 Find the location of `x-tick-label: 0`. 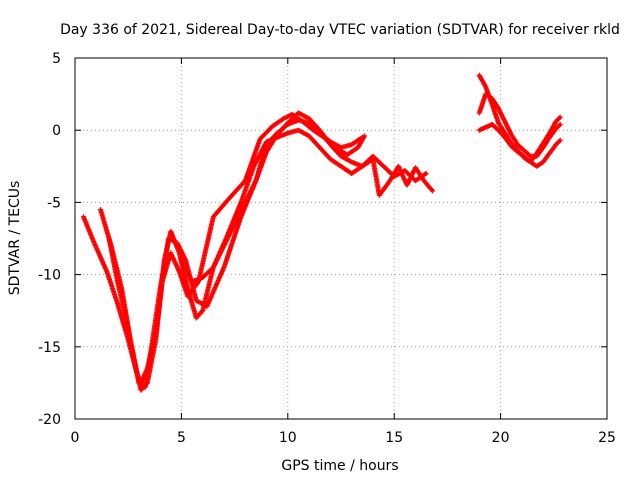

x-tick-label: 0 is located at coordinates (75, 438).